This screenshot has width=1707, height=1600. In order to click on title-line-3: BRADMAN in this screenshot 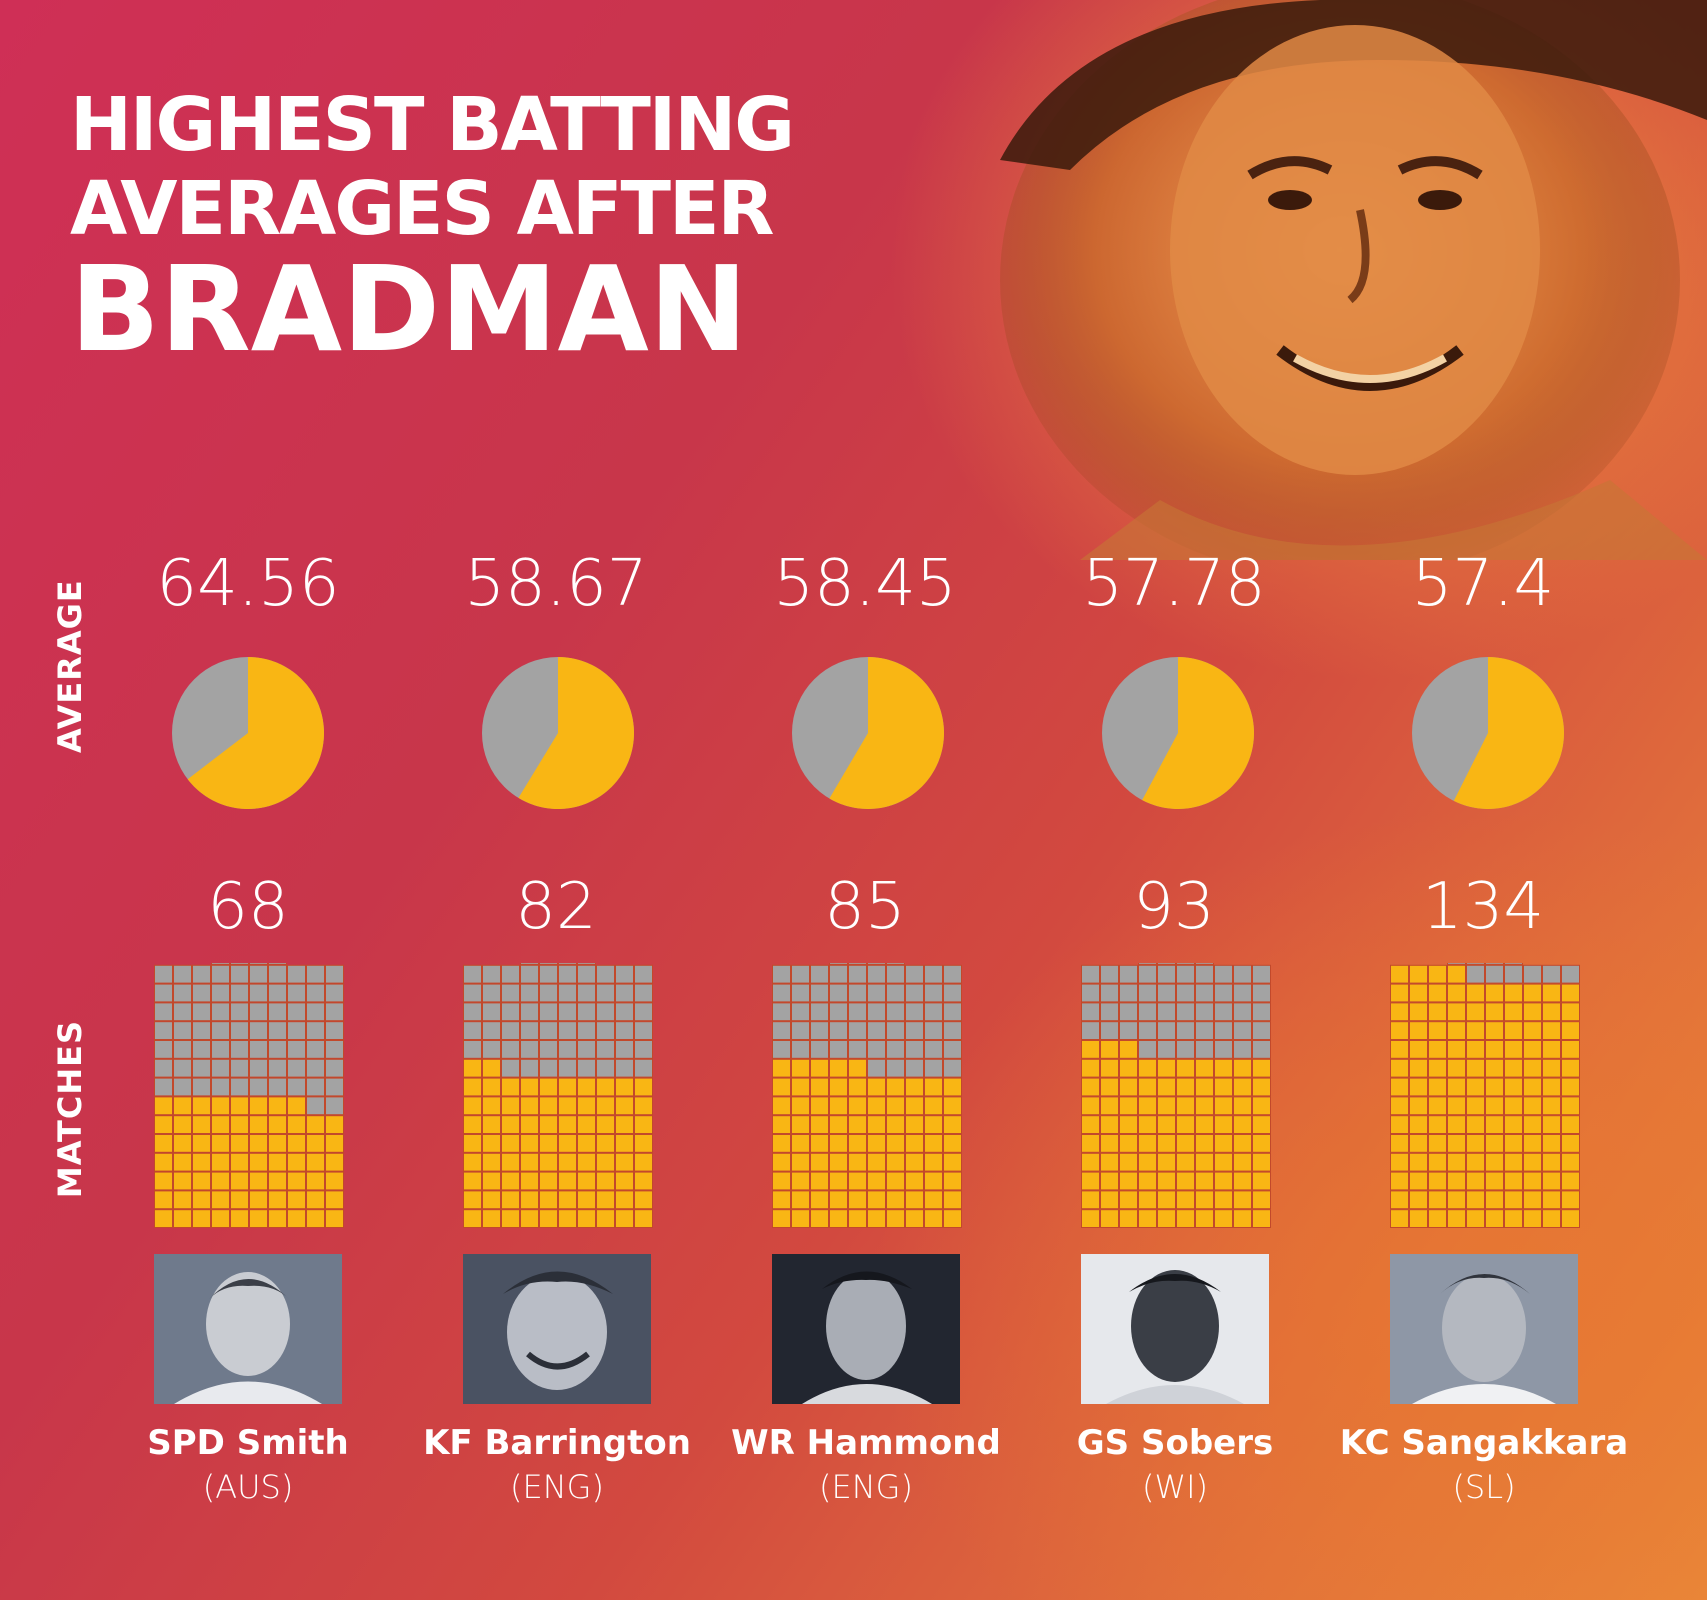, I will do `click(409, 309)`.